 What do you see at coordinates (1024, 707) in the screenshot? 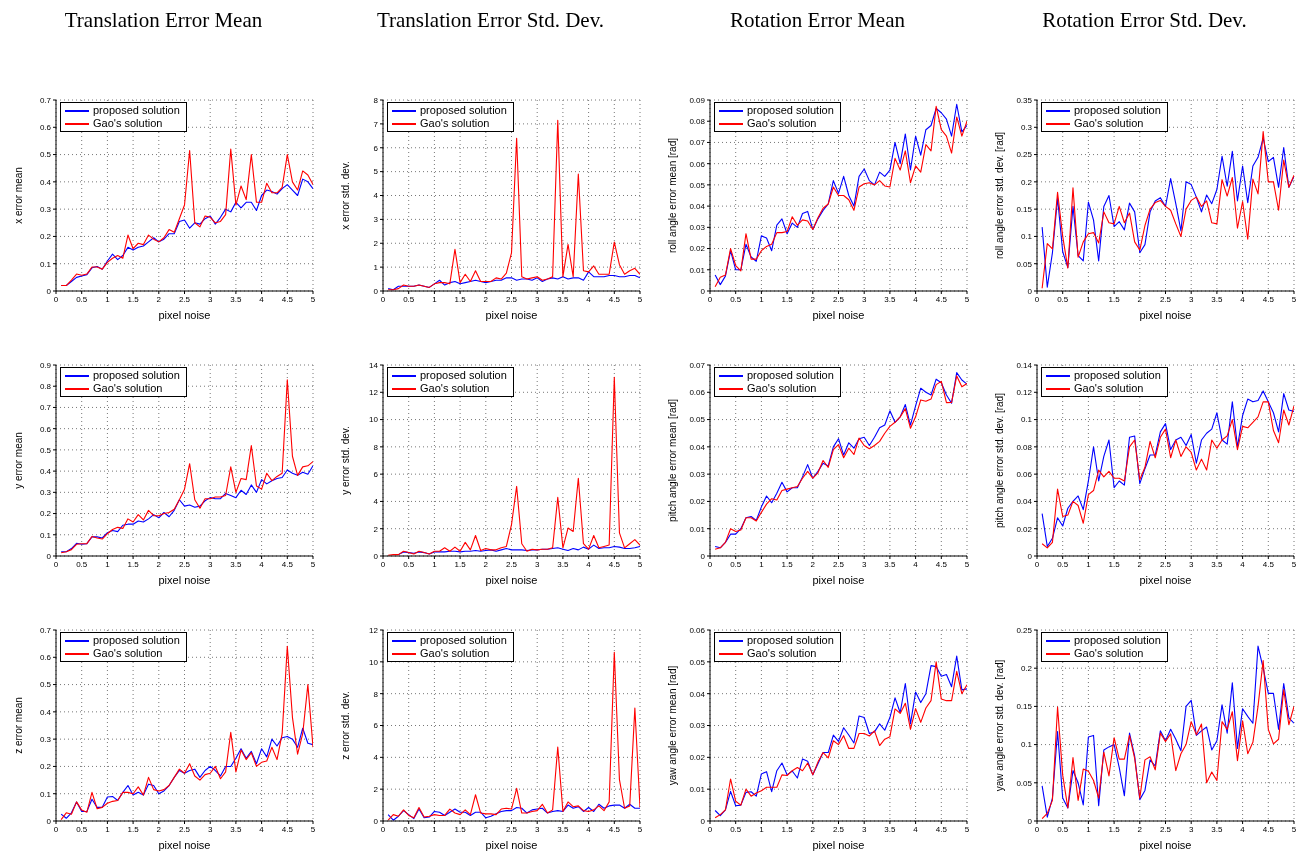
I see `y-tick-label: 0.15` at bounding box center [1024, 707].